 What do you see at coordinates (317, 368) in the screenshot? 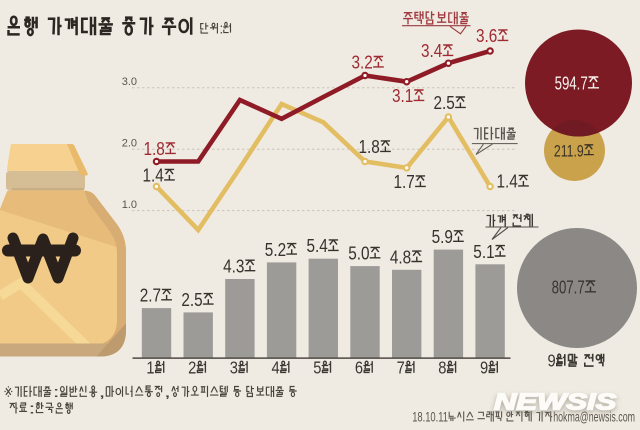
I see `svg-text: 5` at bounding box center [317, 368].